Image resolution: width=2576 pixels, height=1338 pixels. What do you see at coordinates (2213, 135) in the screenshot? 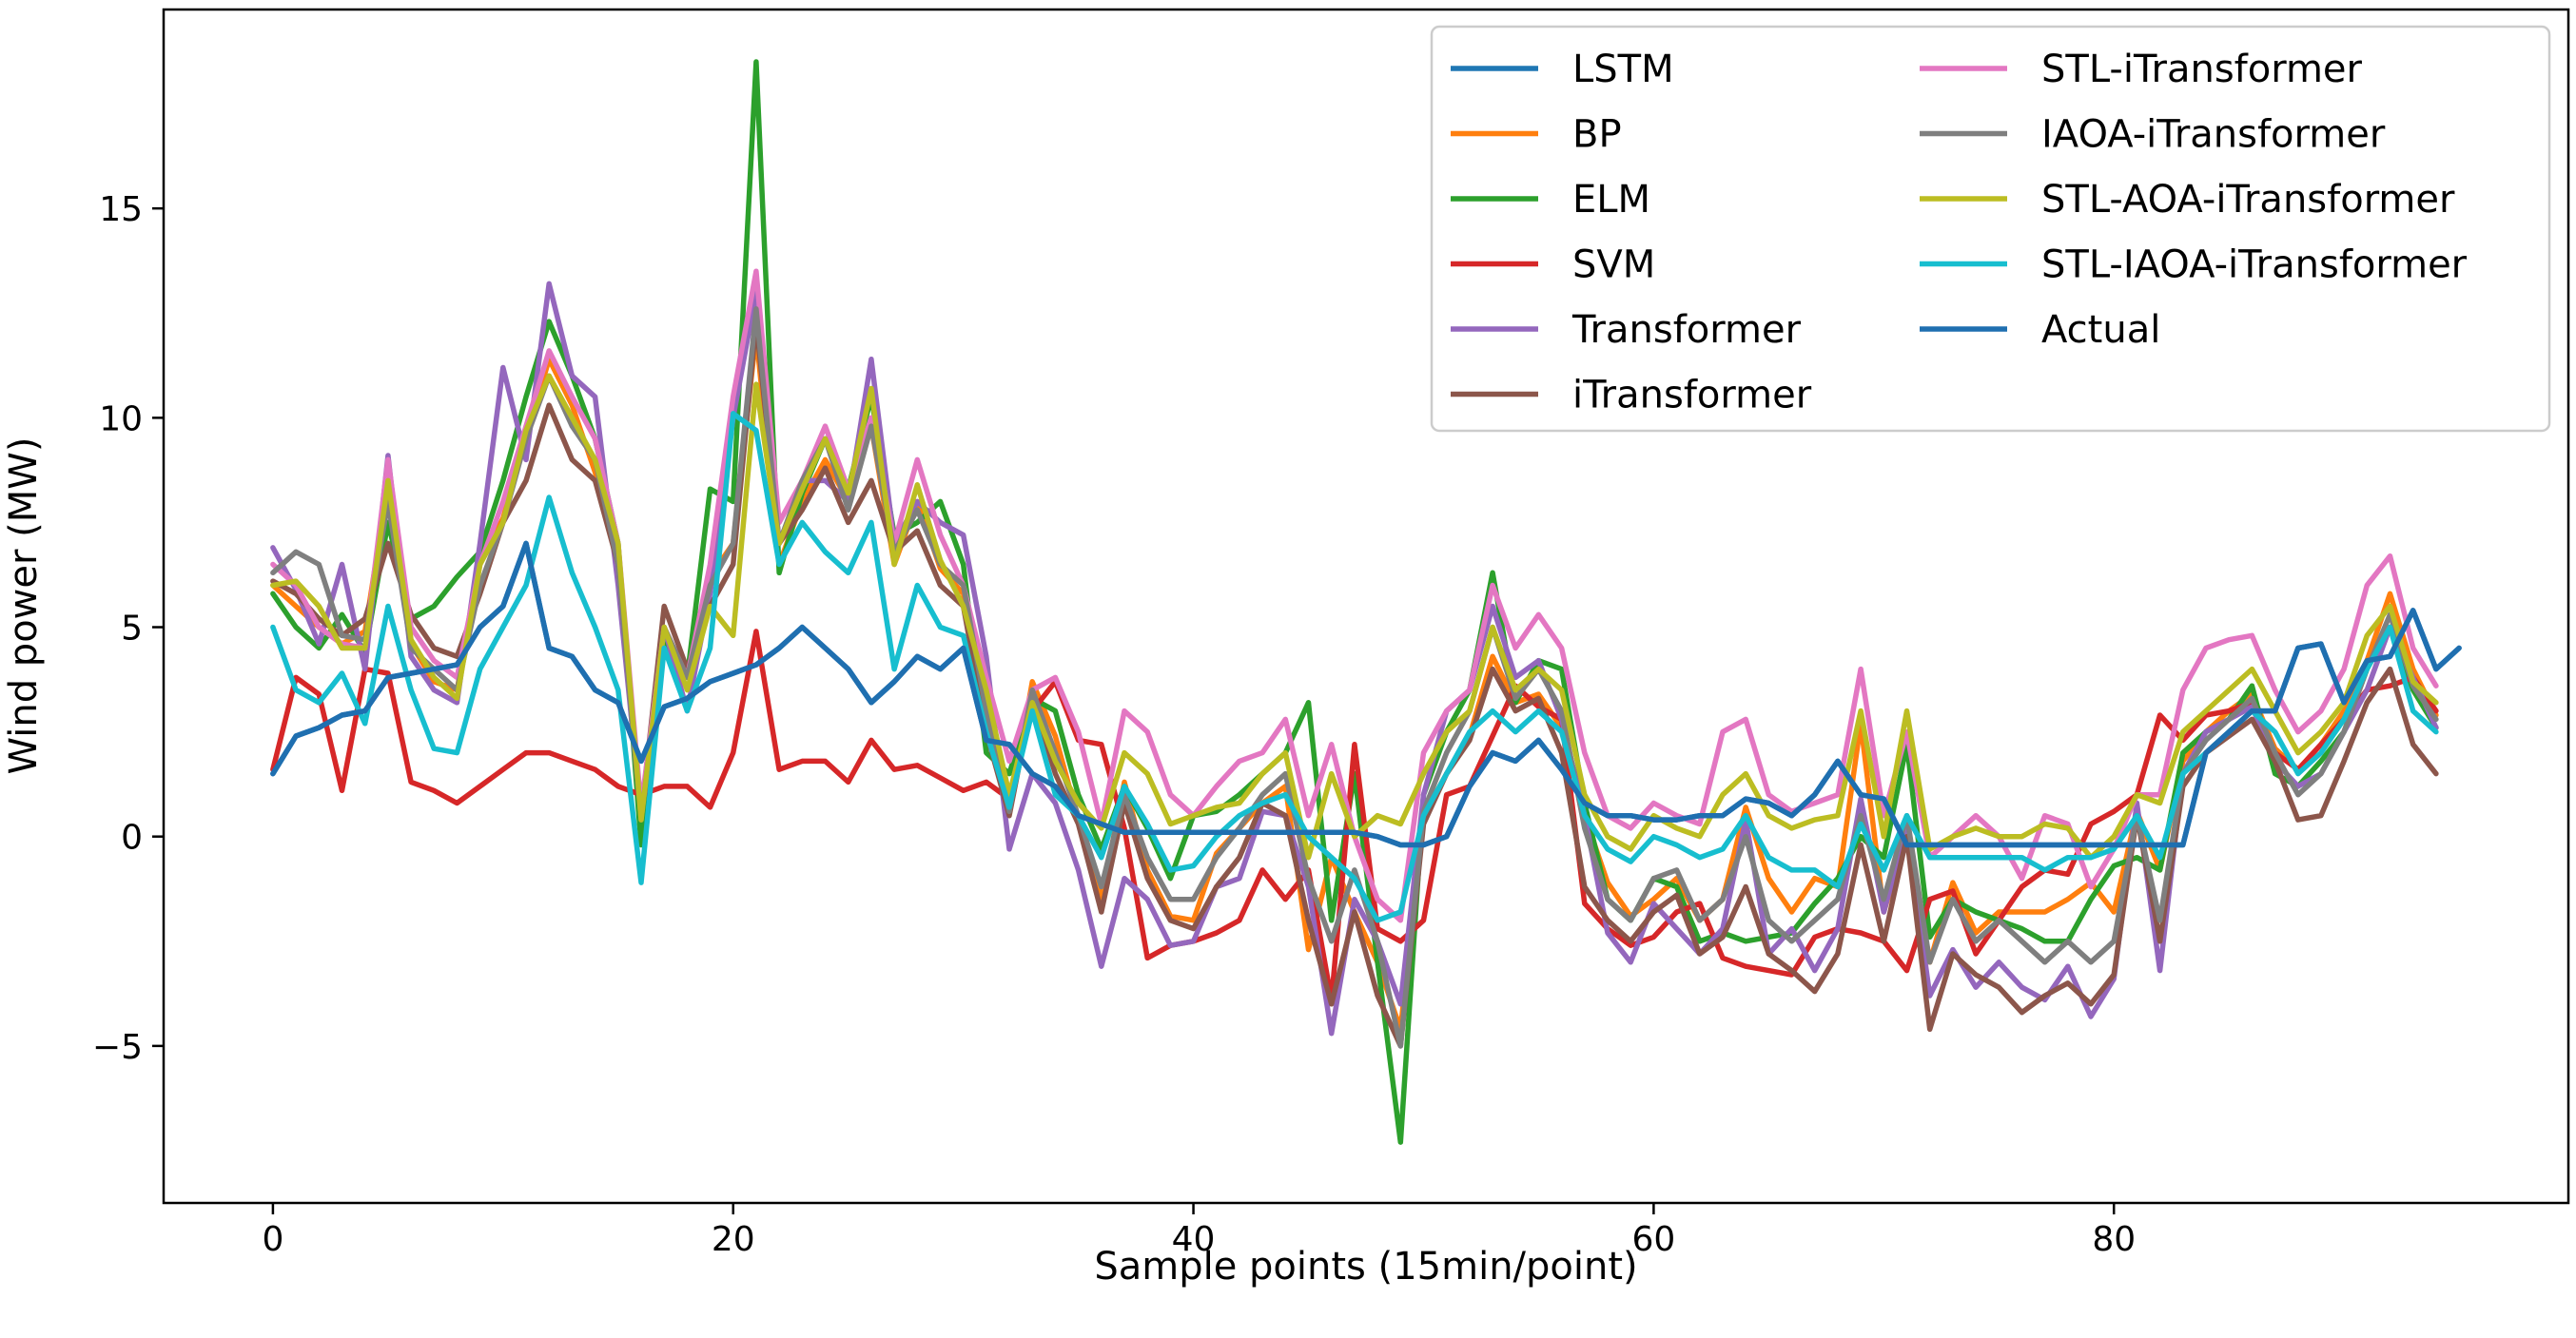
I see `legend-label-7: IAOA-iTransformer` at bounding box center [2213, 135].